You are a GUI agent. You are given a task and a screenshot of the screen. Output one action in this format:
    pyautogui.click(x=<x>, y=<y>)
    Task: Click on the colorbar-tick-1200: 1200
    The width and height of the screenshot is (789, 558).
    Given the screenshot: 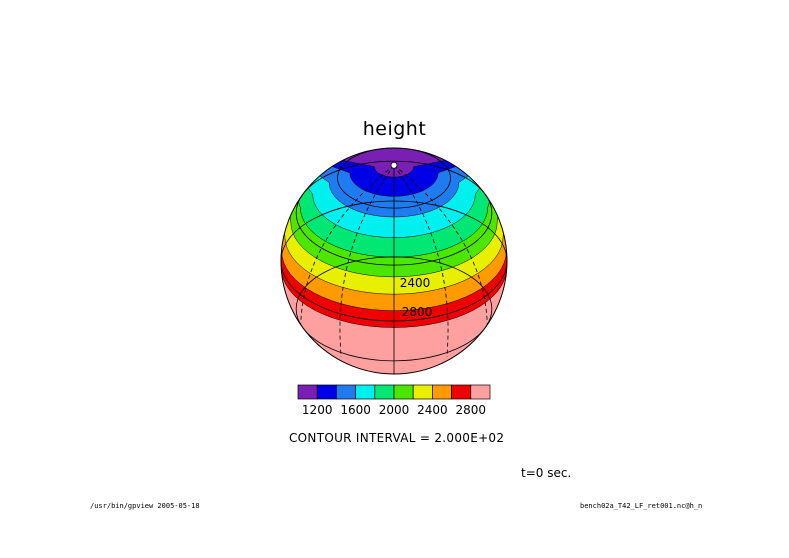 What is the action you would take?
    pyautogui.click(x=317, y=410)
    